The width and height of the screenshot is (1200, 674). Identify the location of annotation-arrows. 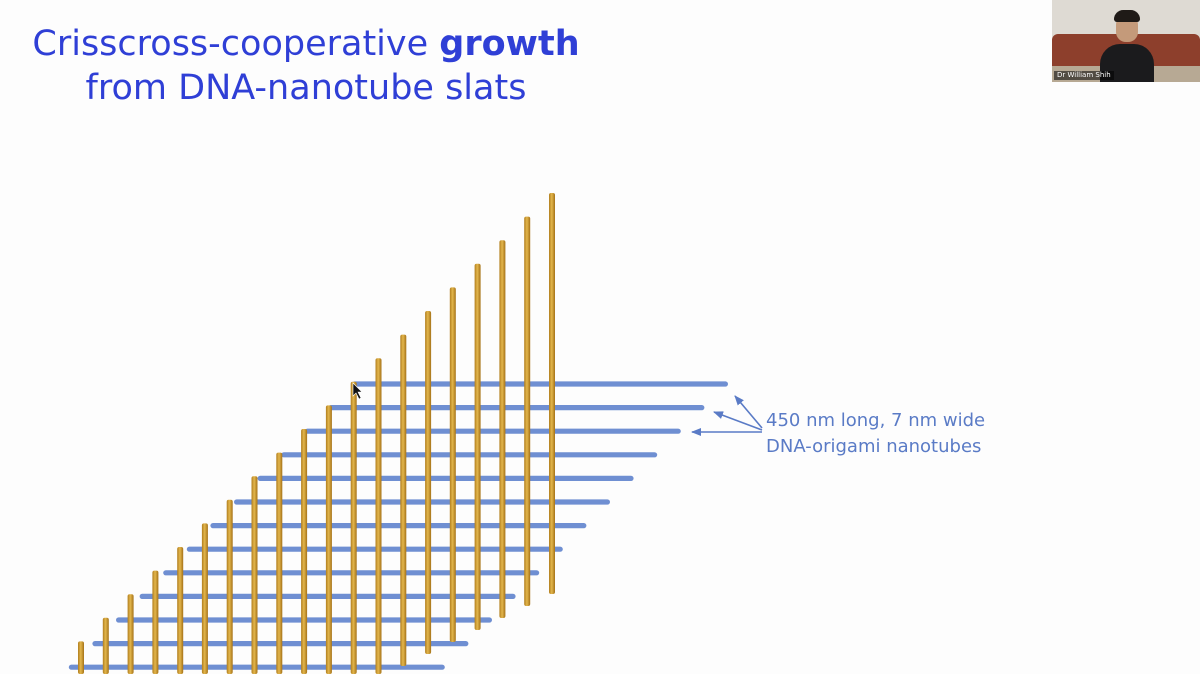
(727, 415).